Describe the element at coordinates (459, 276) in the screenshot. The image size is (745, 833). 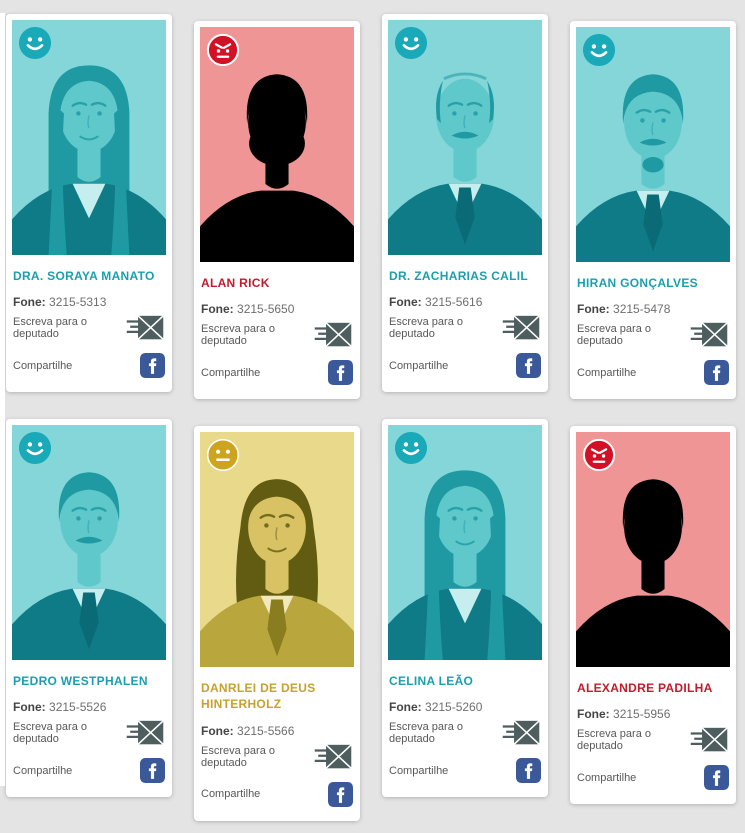
I see `deputy-name: DR. ZACHARIAS CALIL` at that location.